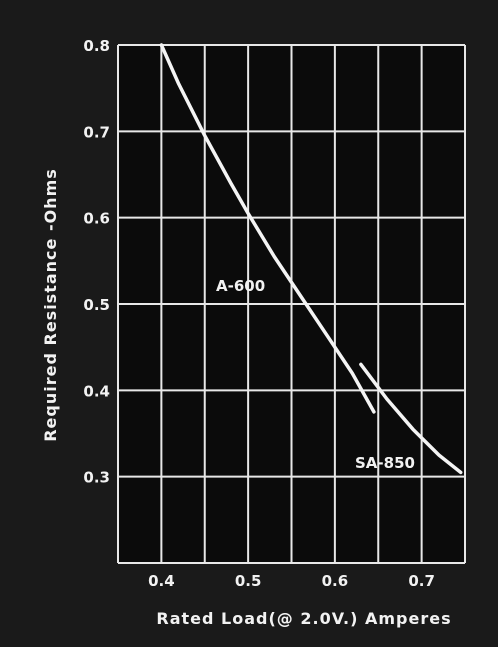 The width and height of the screenshot is (498, 647). What do you see at coordinates (96, 478) in the screenshot?
I see `y-tick-label: 0.3` at bounding box center [96, 478].